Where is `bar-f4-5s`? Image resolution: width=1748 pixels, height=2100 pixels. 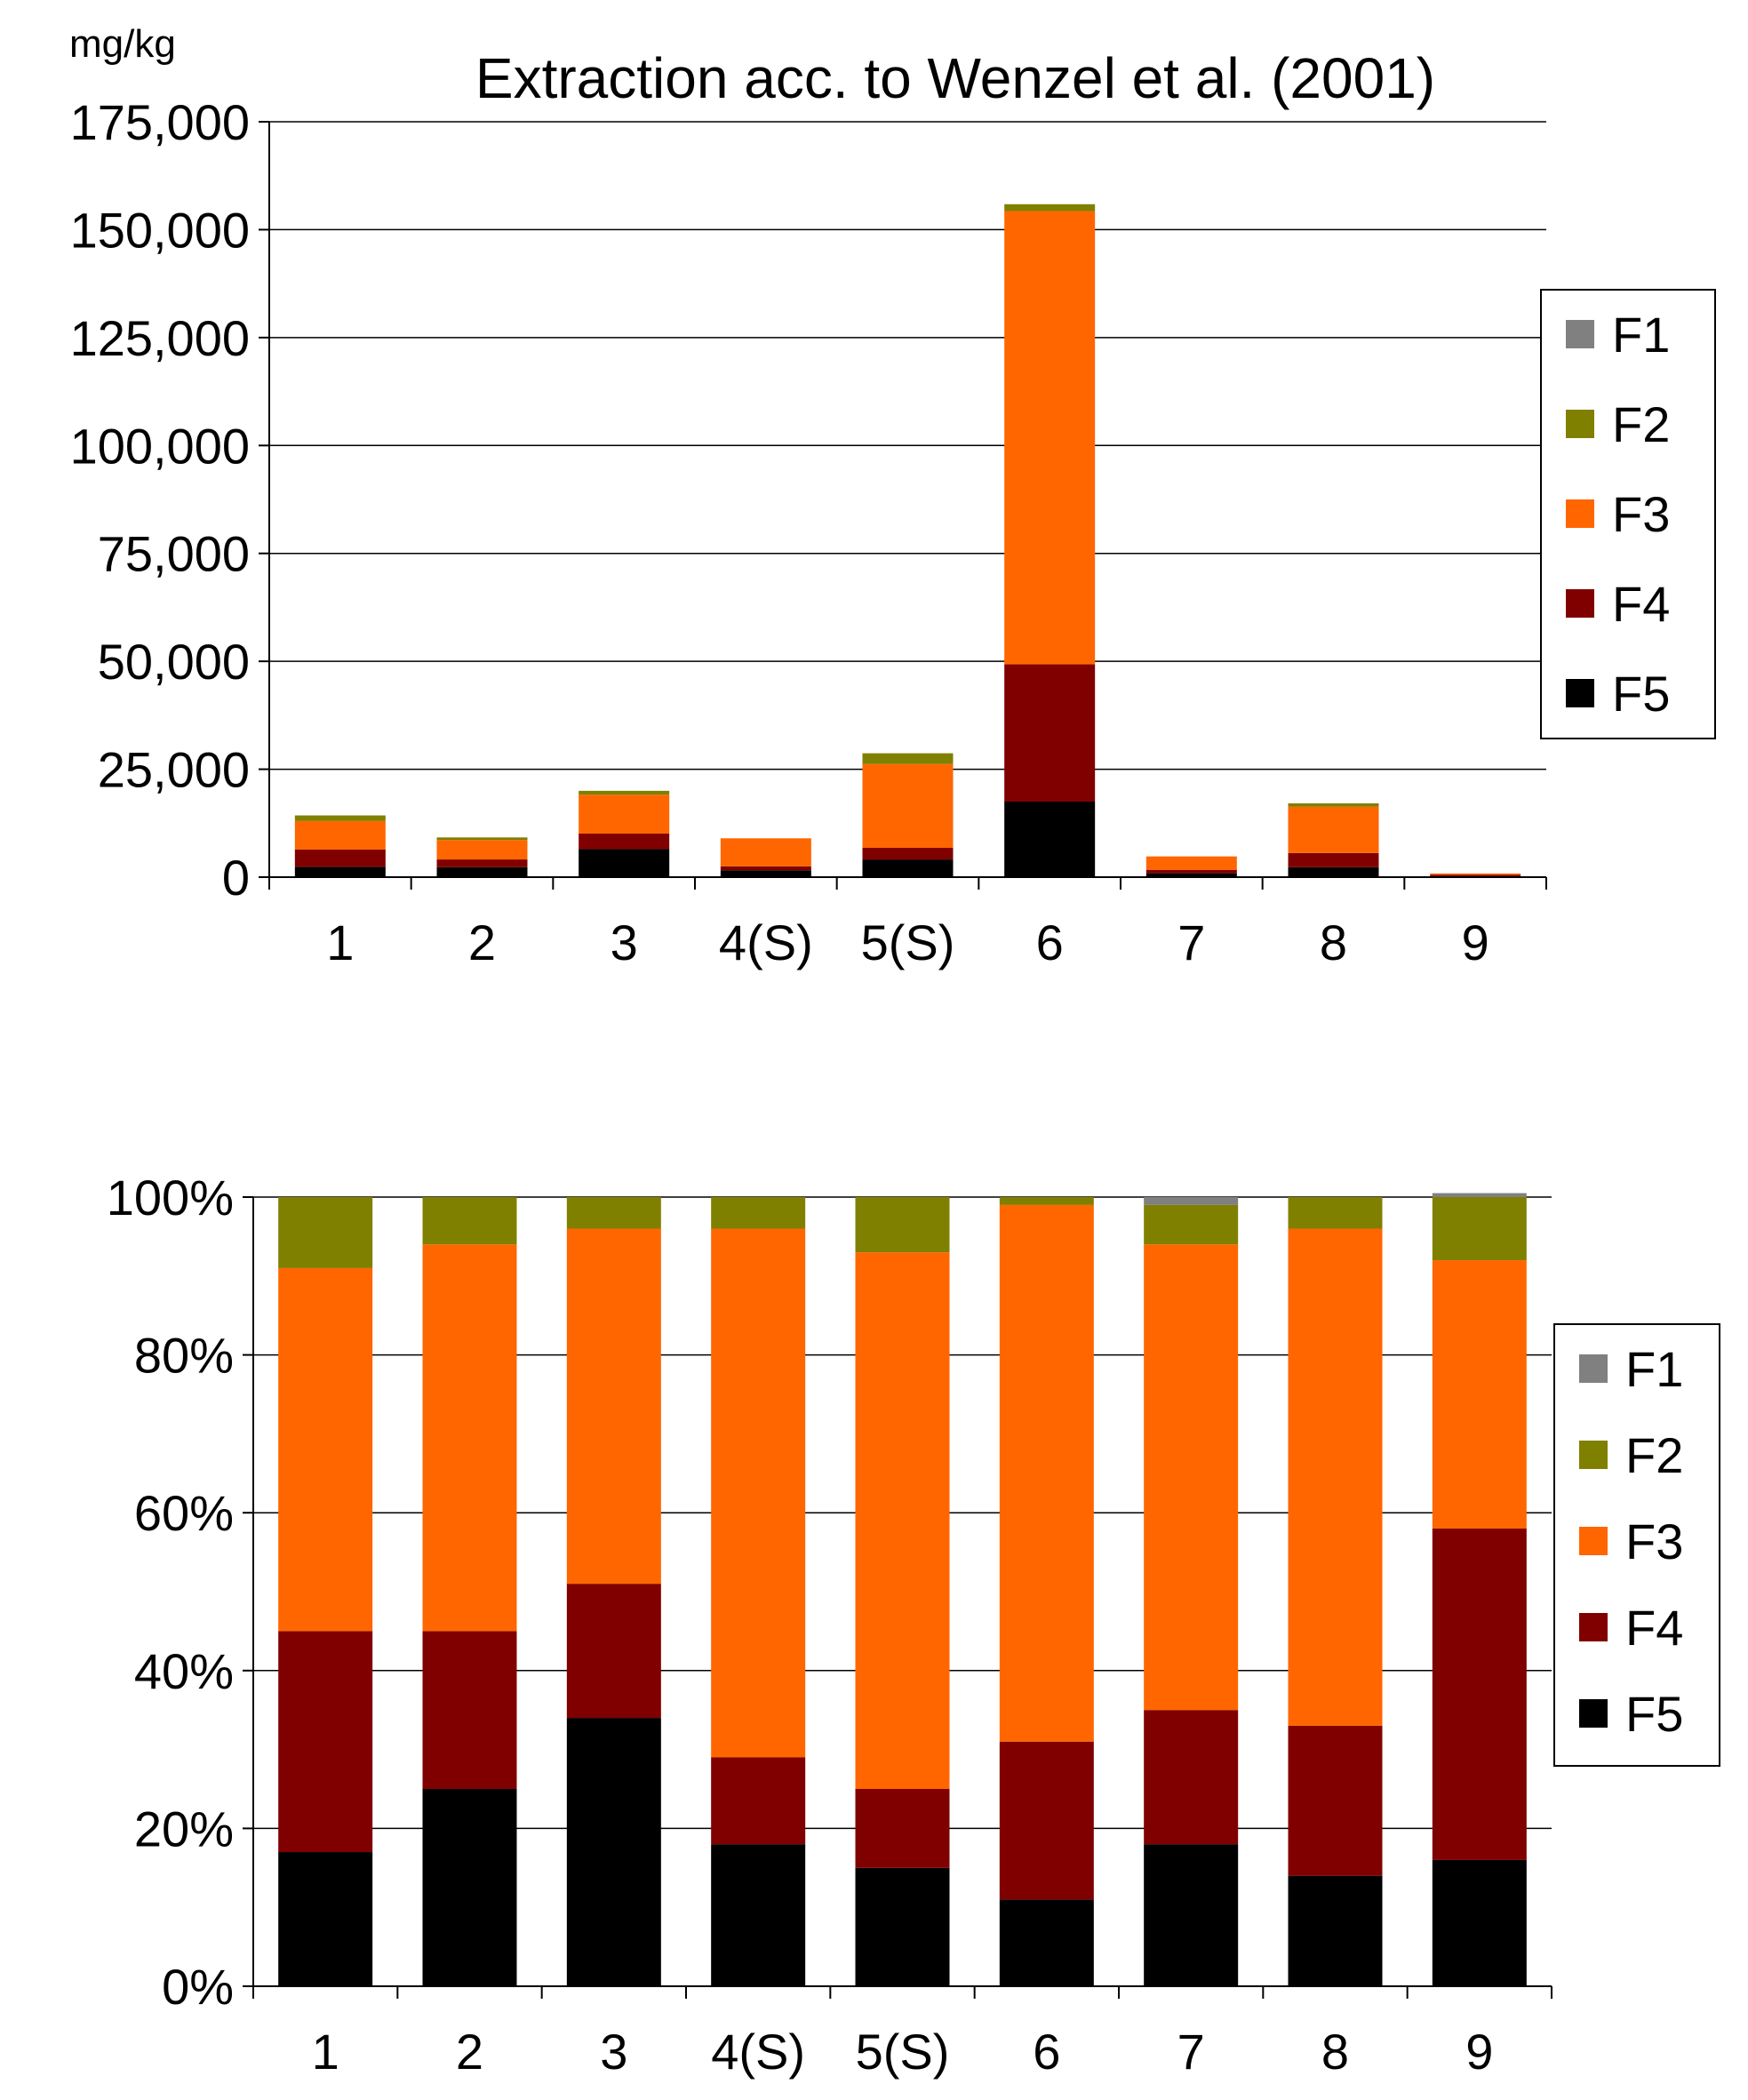 bar-f4-5s is located at coordinates (908, 853).